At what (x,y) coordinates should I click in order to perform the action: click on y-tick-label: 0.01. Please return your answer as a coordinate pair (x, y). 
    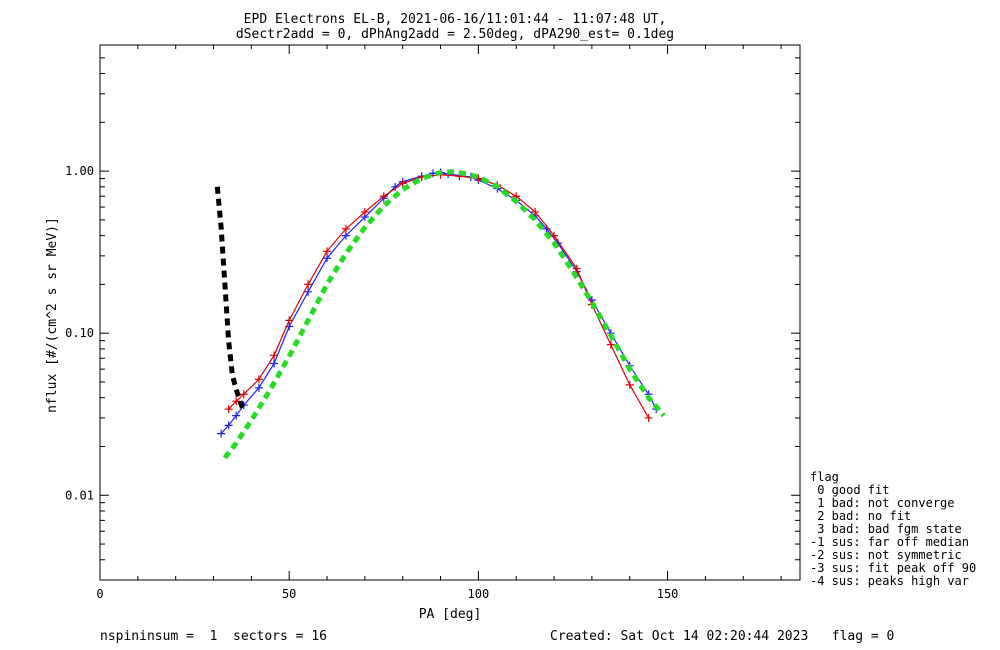
    Looking at the image, I should click on (79, 495).